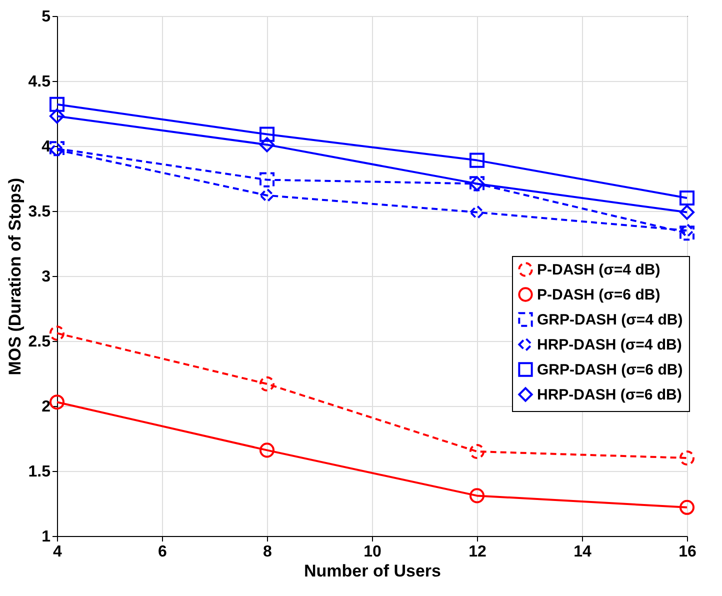 The height and width of the screenshot is (596, 722). What do you see at coordinates (610, 320) in the screenshot?
I see `legend-label: GRP-DASH (σ=4 dB)` at bounding box center [610, 320].